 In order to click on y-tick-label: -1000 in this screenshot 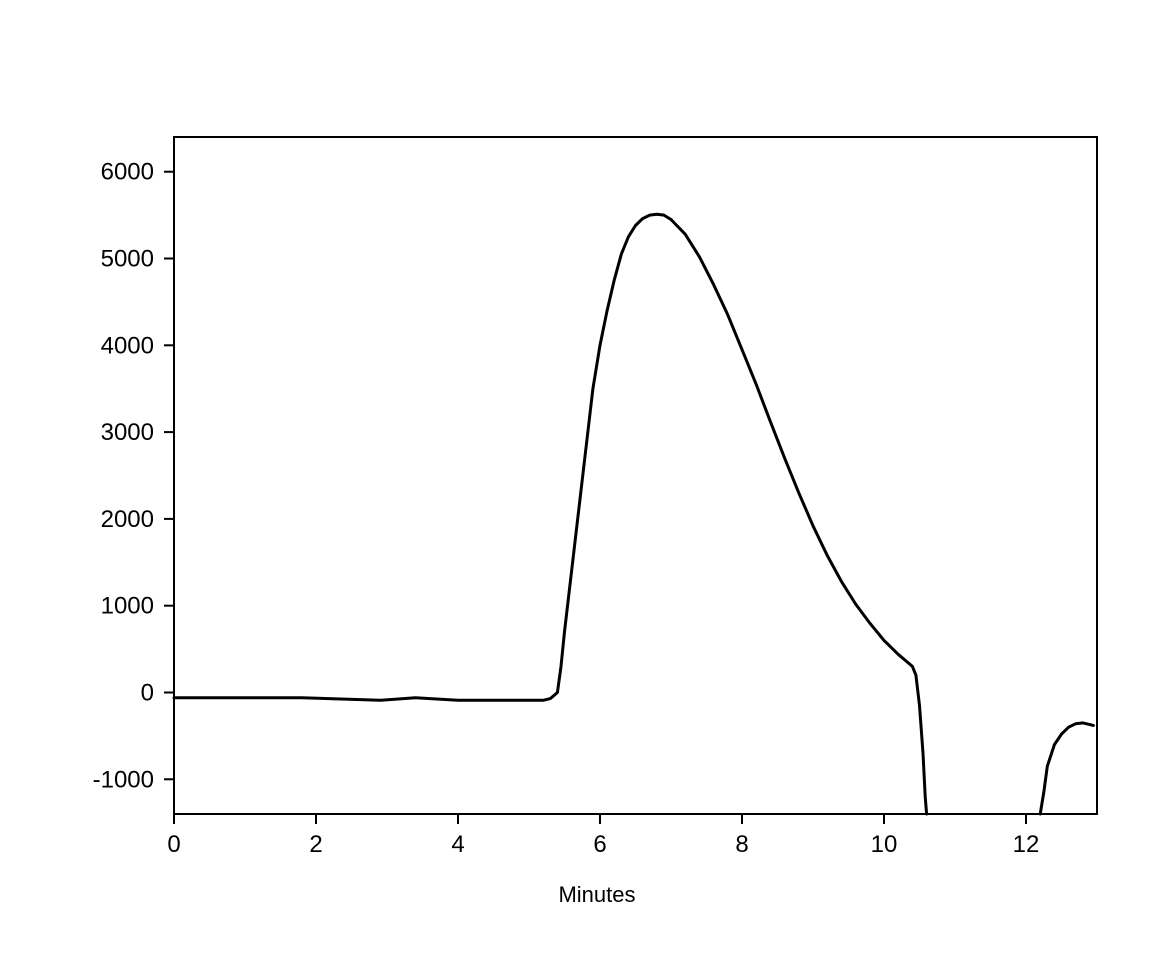, I will do `click(123, 779)`.